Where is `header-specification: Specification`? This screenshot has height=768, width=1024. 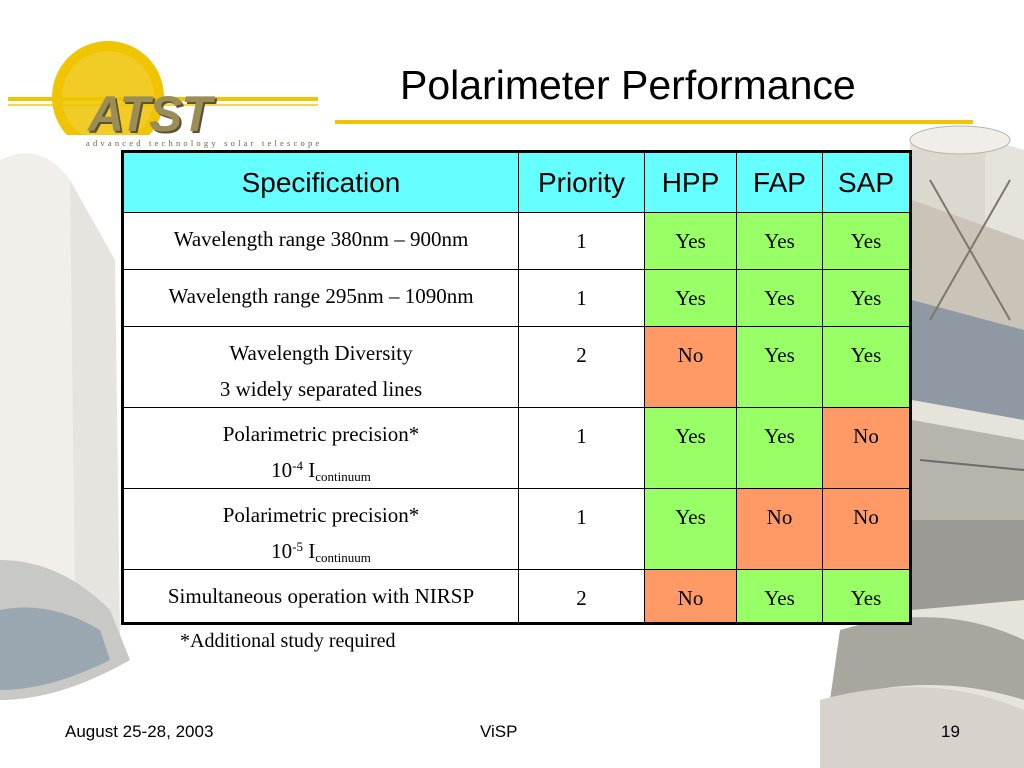 header-specification: Specification is located at coordinates (320, 182).